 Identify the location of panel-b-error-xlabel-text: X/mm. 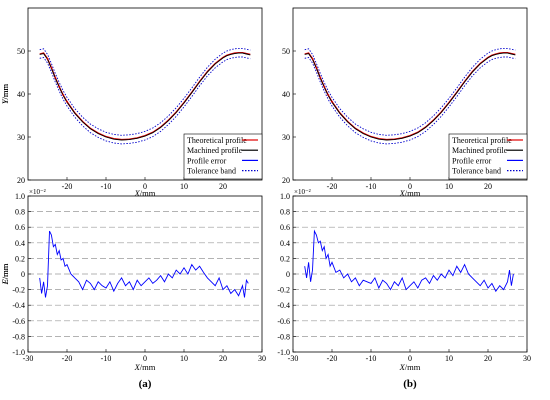
(410, 367).